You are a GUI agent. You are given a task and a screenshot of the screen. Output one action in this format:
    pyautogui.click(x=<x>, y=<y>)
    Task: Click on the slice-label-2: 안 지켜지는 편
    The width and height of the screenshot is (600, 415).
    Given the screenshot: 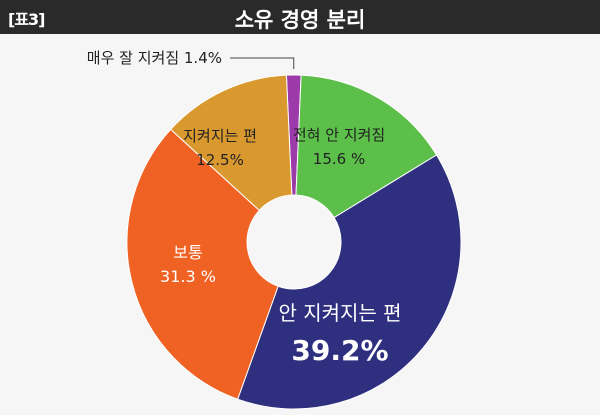 What is the action you would take?
    pyautogui.click(x=339, y=313)
    